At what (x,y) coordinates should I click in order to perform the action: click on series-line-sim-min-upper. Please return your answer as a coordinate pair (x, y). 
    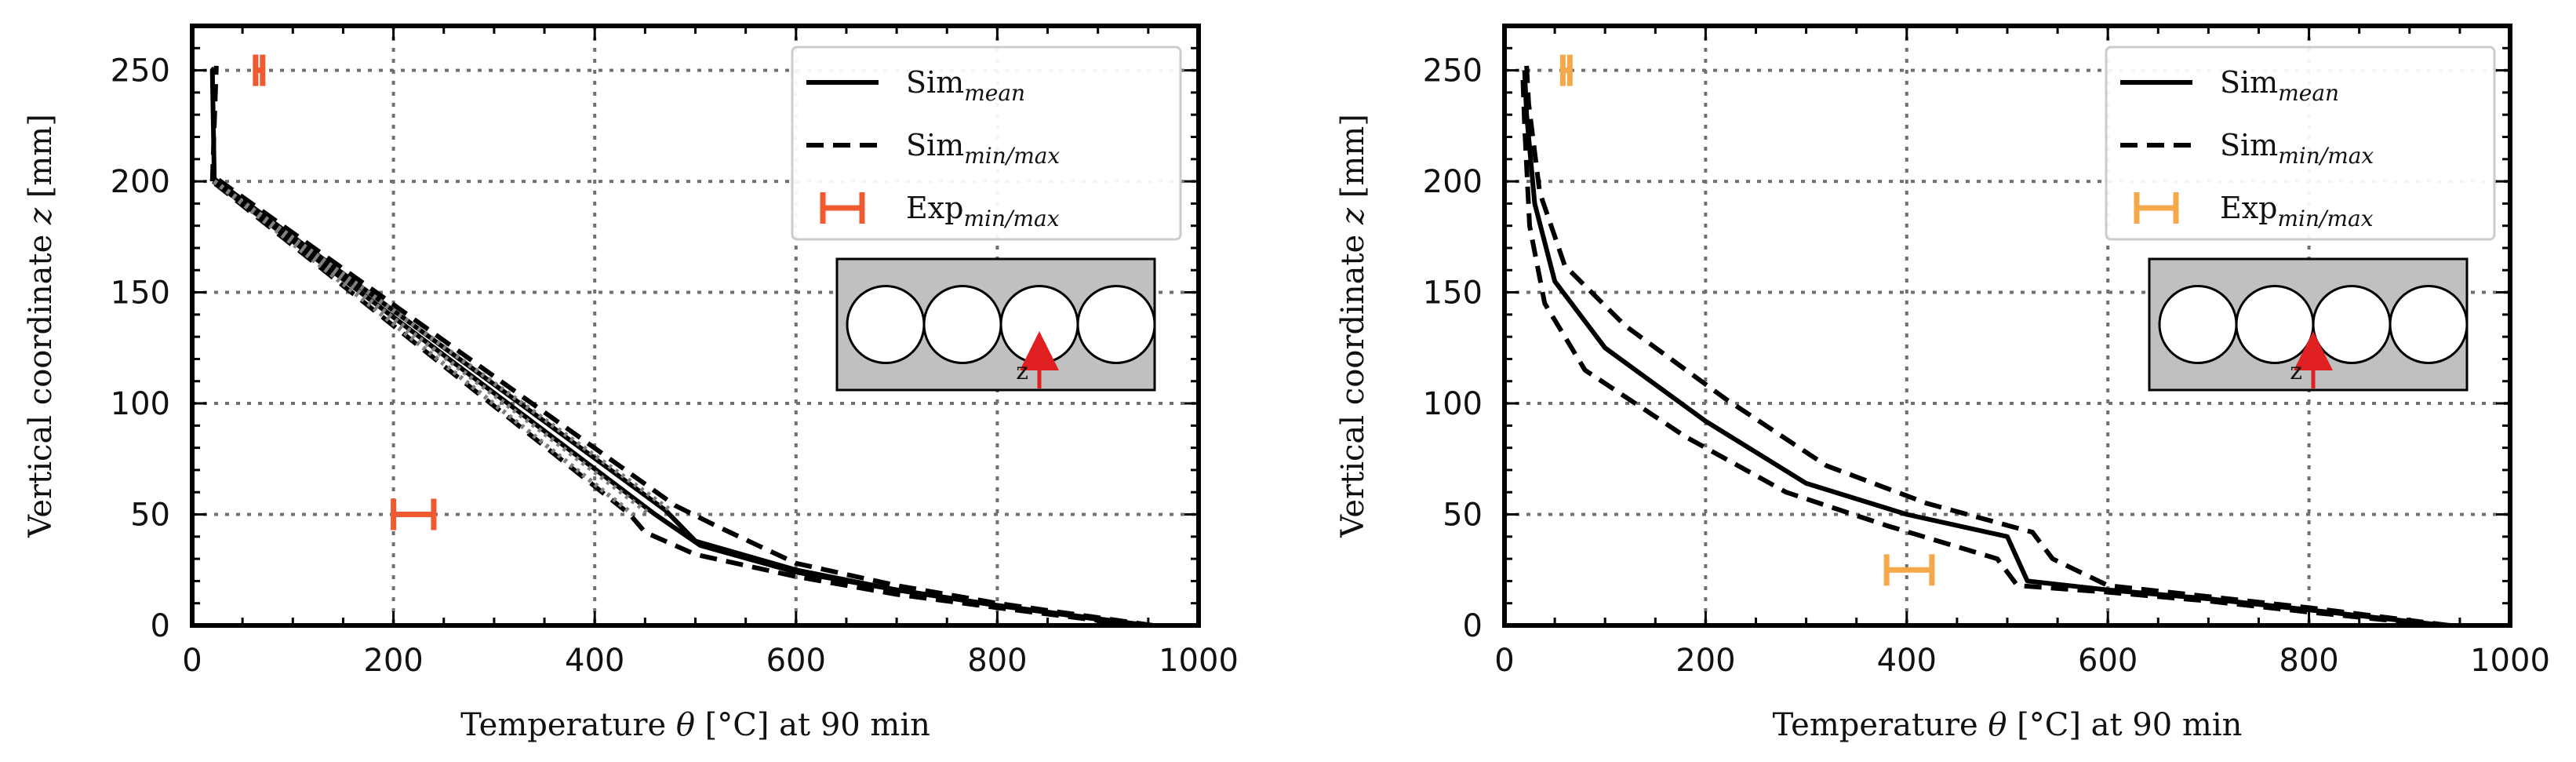
    Looking at the image, I should click on (214, 124).